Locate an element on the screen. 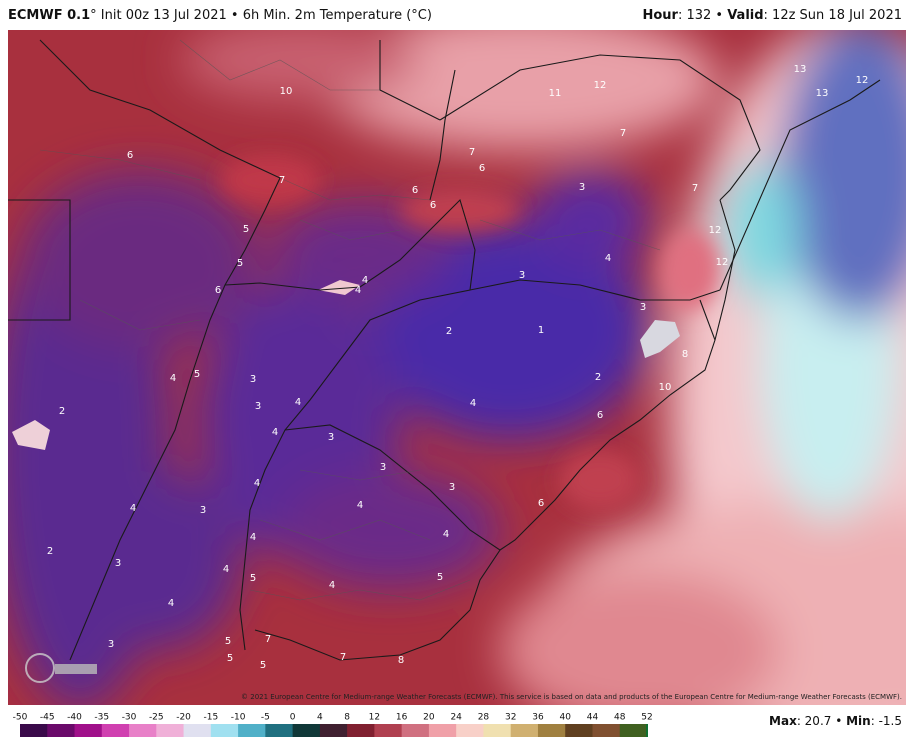 The width and height of the screenshot is (914, 750). min-label: Min is located at coordinates (858, 721).